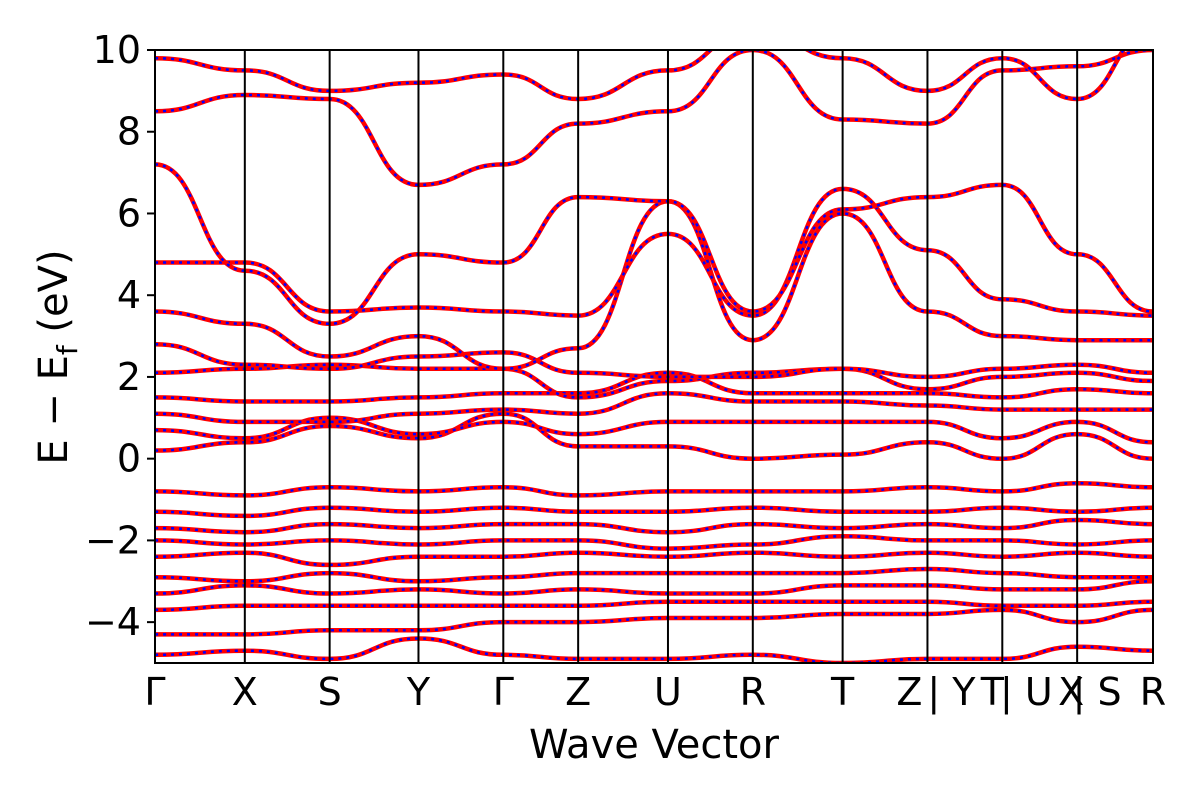  I want to click on x-tick-label: | Y, so click(951, 692).